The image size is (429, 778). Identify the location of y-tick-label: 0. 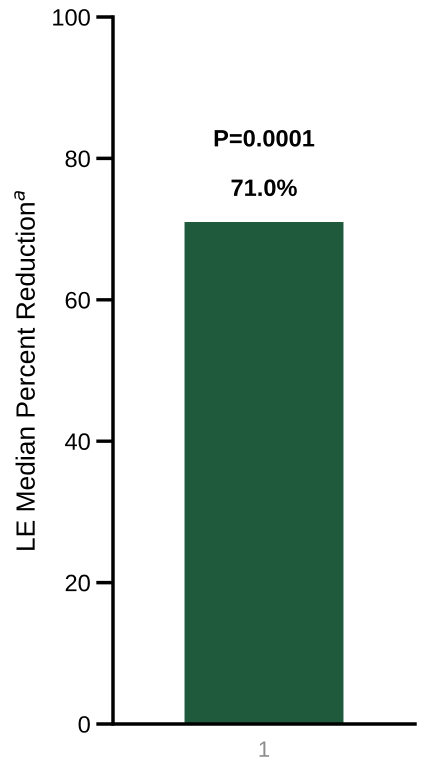
(84, 724).